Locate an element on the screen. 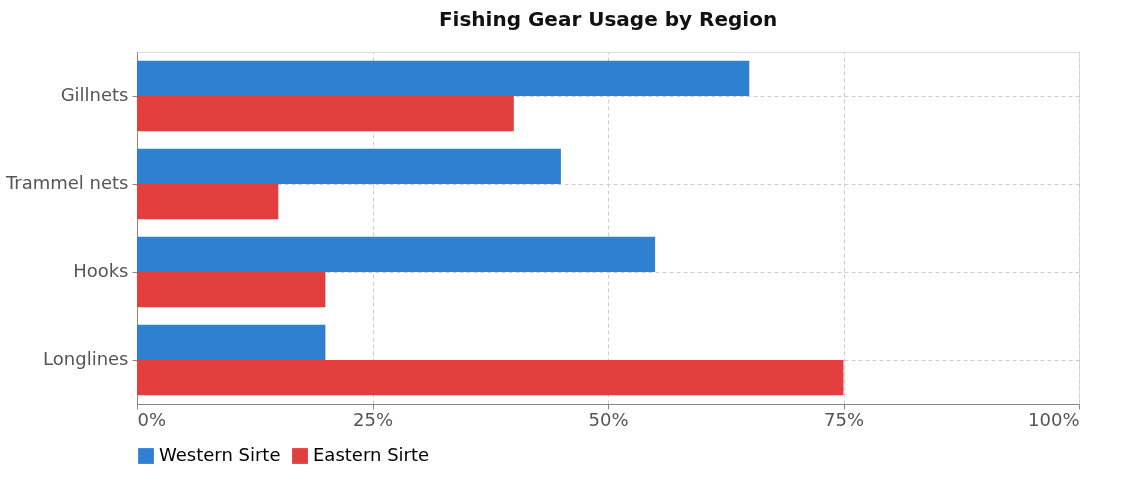  x-tick-label: 50% is located at coordinates (608, 419).